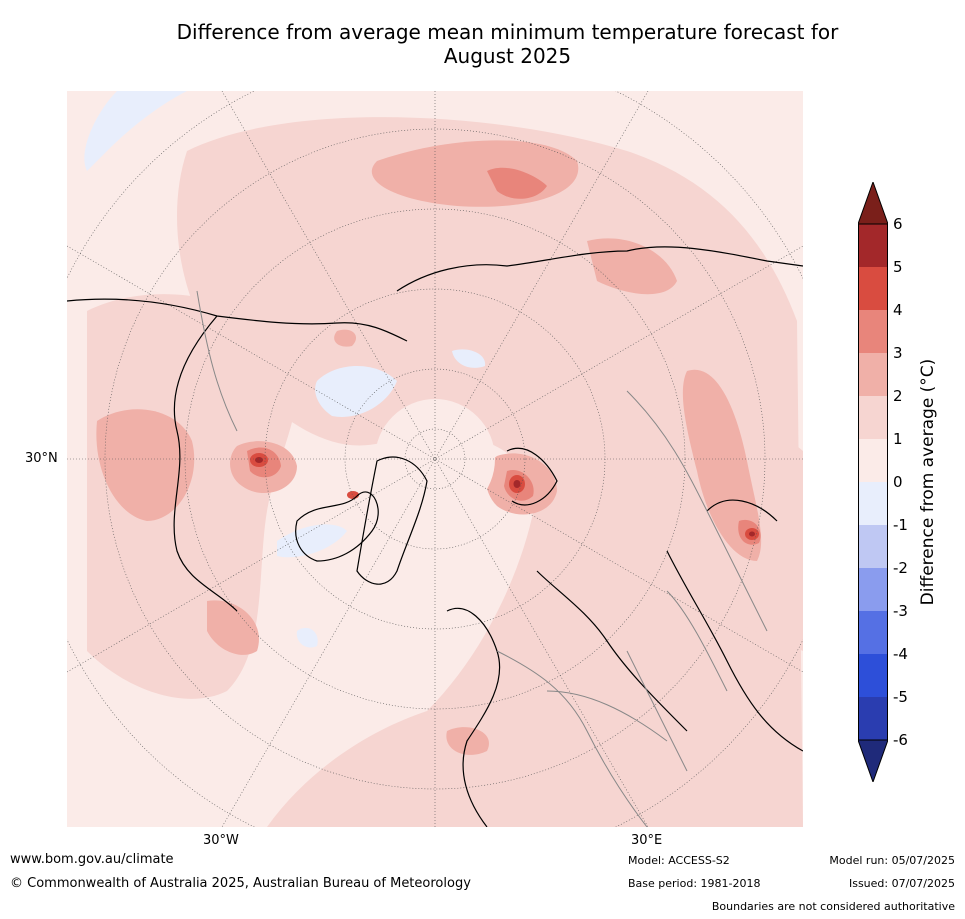 The height and width of the screenshot is (919, 965). I want to click on pole-region, so click(435, 459).